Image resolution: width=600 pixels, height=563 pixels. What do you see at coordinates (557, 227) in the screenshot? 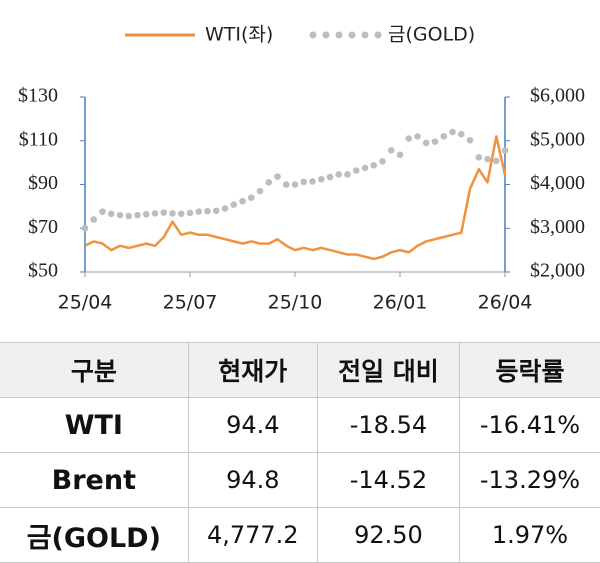
I see `y2-tick-label: $3,000` at bounding box center [557, 227].